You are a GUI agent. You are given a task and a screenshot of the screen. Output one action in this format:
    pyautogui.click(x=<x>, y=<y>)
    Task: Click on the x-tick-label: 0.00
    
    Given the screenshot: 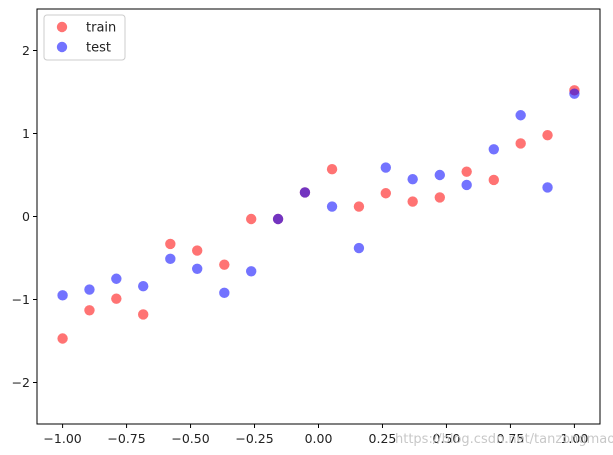 What is the action you would take?
    pyautogui.click(x=319, y=438)
    